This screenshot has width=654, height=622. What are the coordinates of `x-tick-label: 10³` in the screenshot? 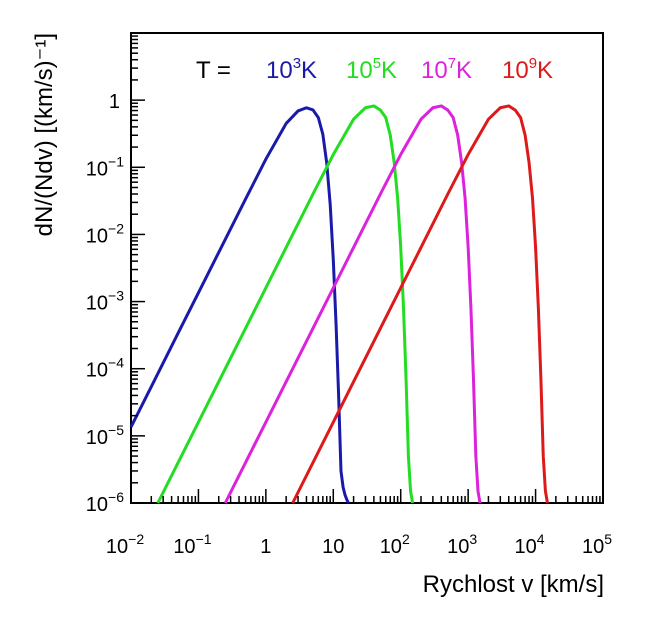 It's located at (462, 544).